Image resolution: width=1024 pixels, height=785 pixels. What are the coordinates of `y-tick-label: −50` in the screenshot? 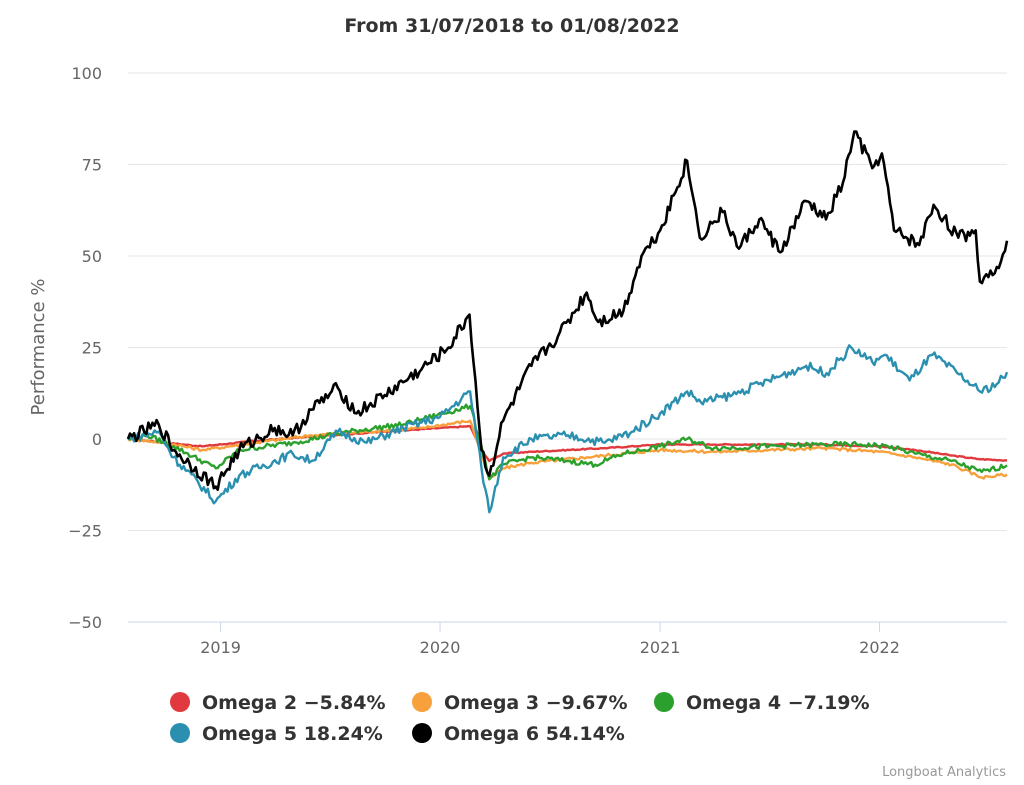 It's located at (85, 622).